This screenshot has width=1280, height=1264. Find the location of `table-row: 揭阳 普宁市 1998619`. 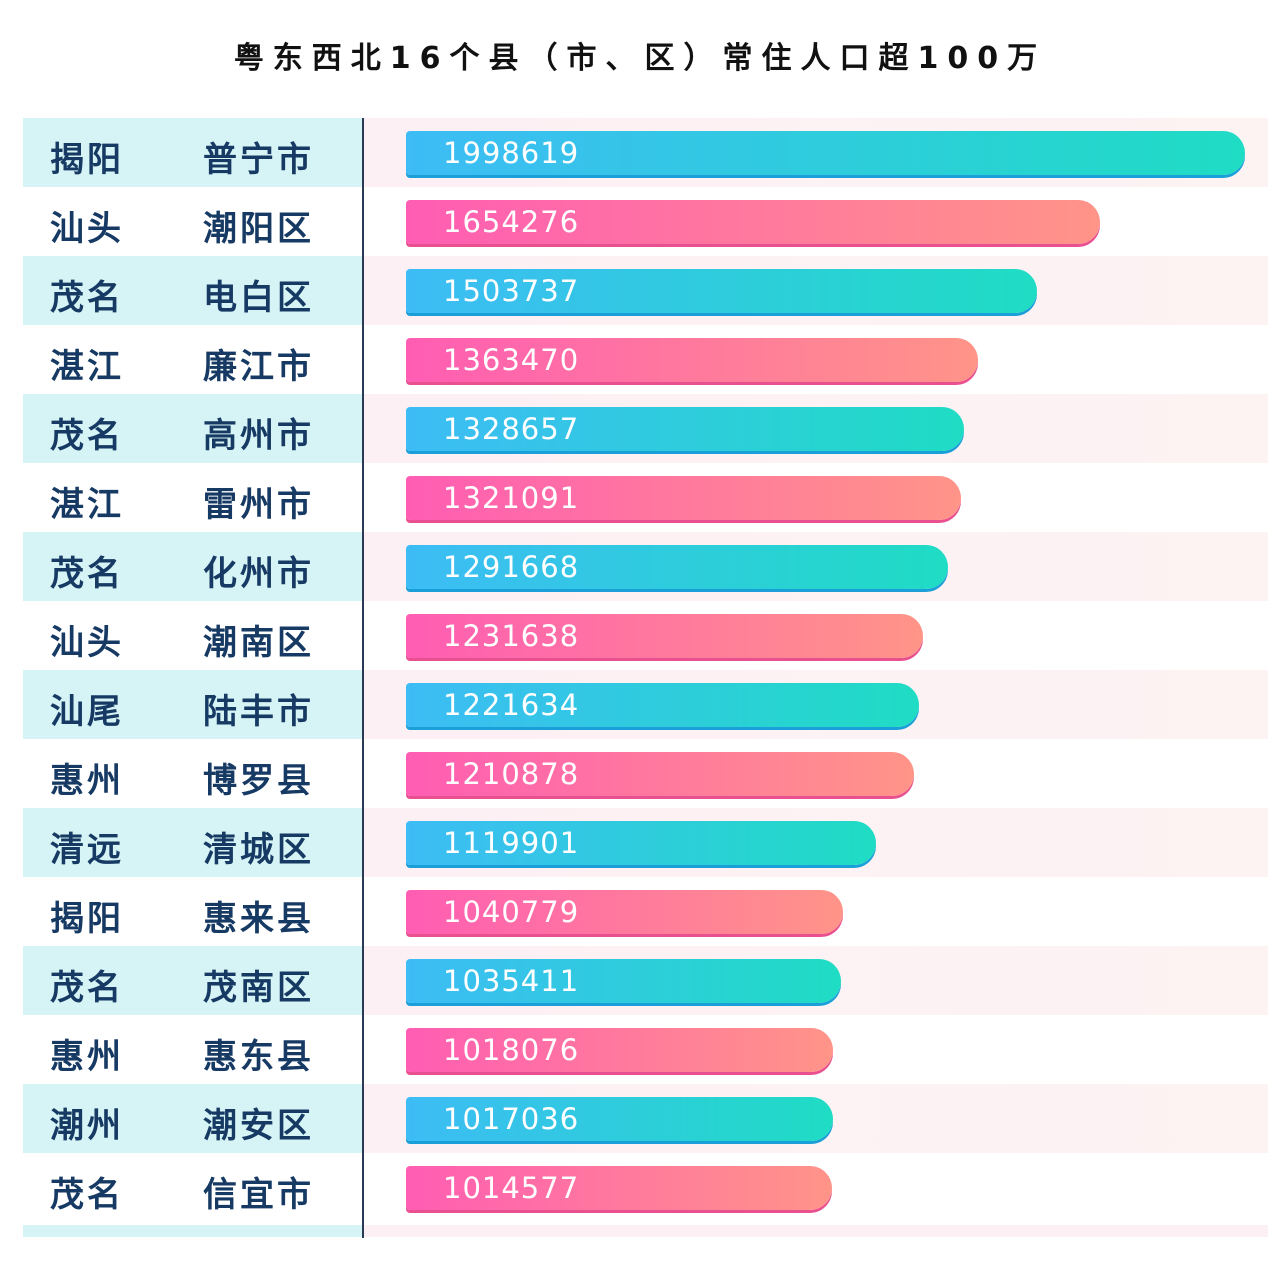

table-row: 揭阳 普宁市 1998619 is located at coordinates (645, 152).